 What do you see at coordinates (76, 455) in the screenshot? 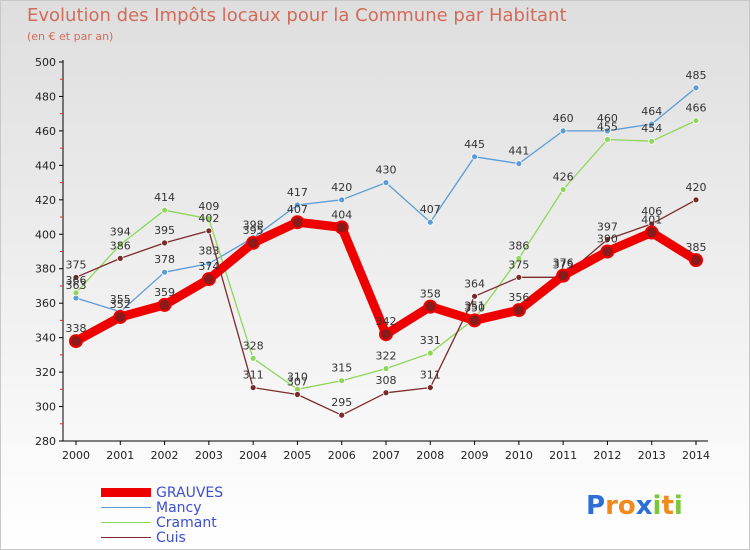
I see `x-tick-label: 2000` at bounding box center [76, 455].